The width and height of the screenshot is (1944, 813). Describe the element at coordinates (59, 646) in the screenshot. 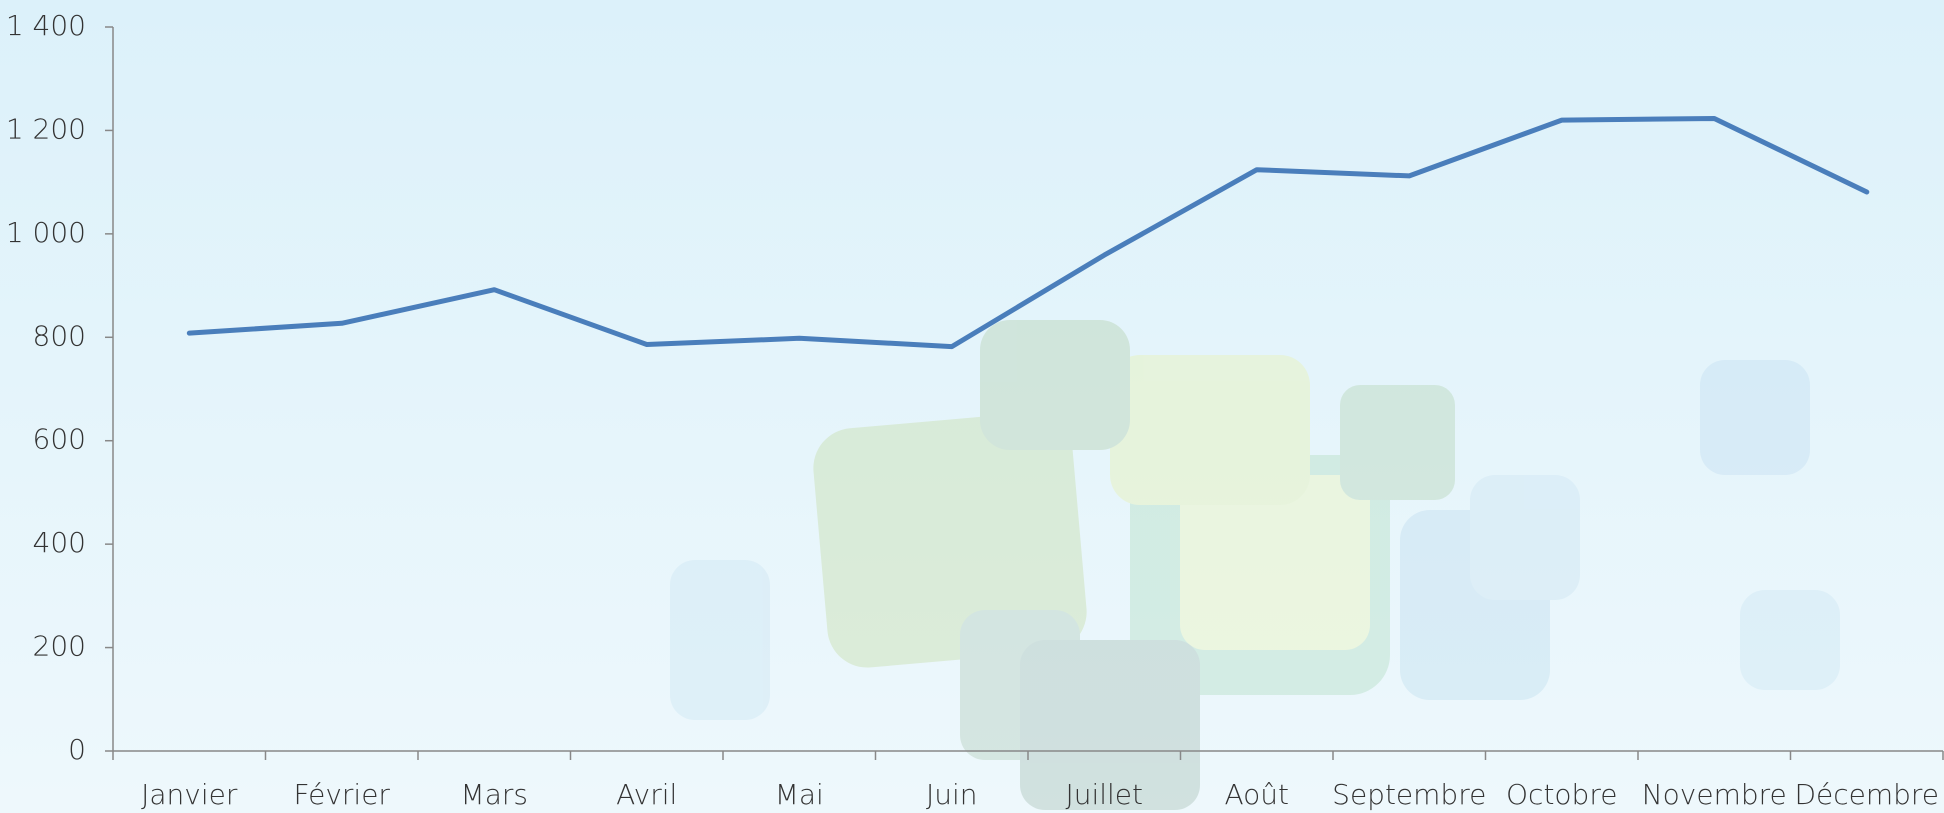

I see `y-tick-label: 200` at that location.